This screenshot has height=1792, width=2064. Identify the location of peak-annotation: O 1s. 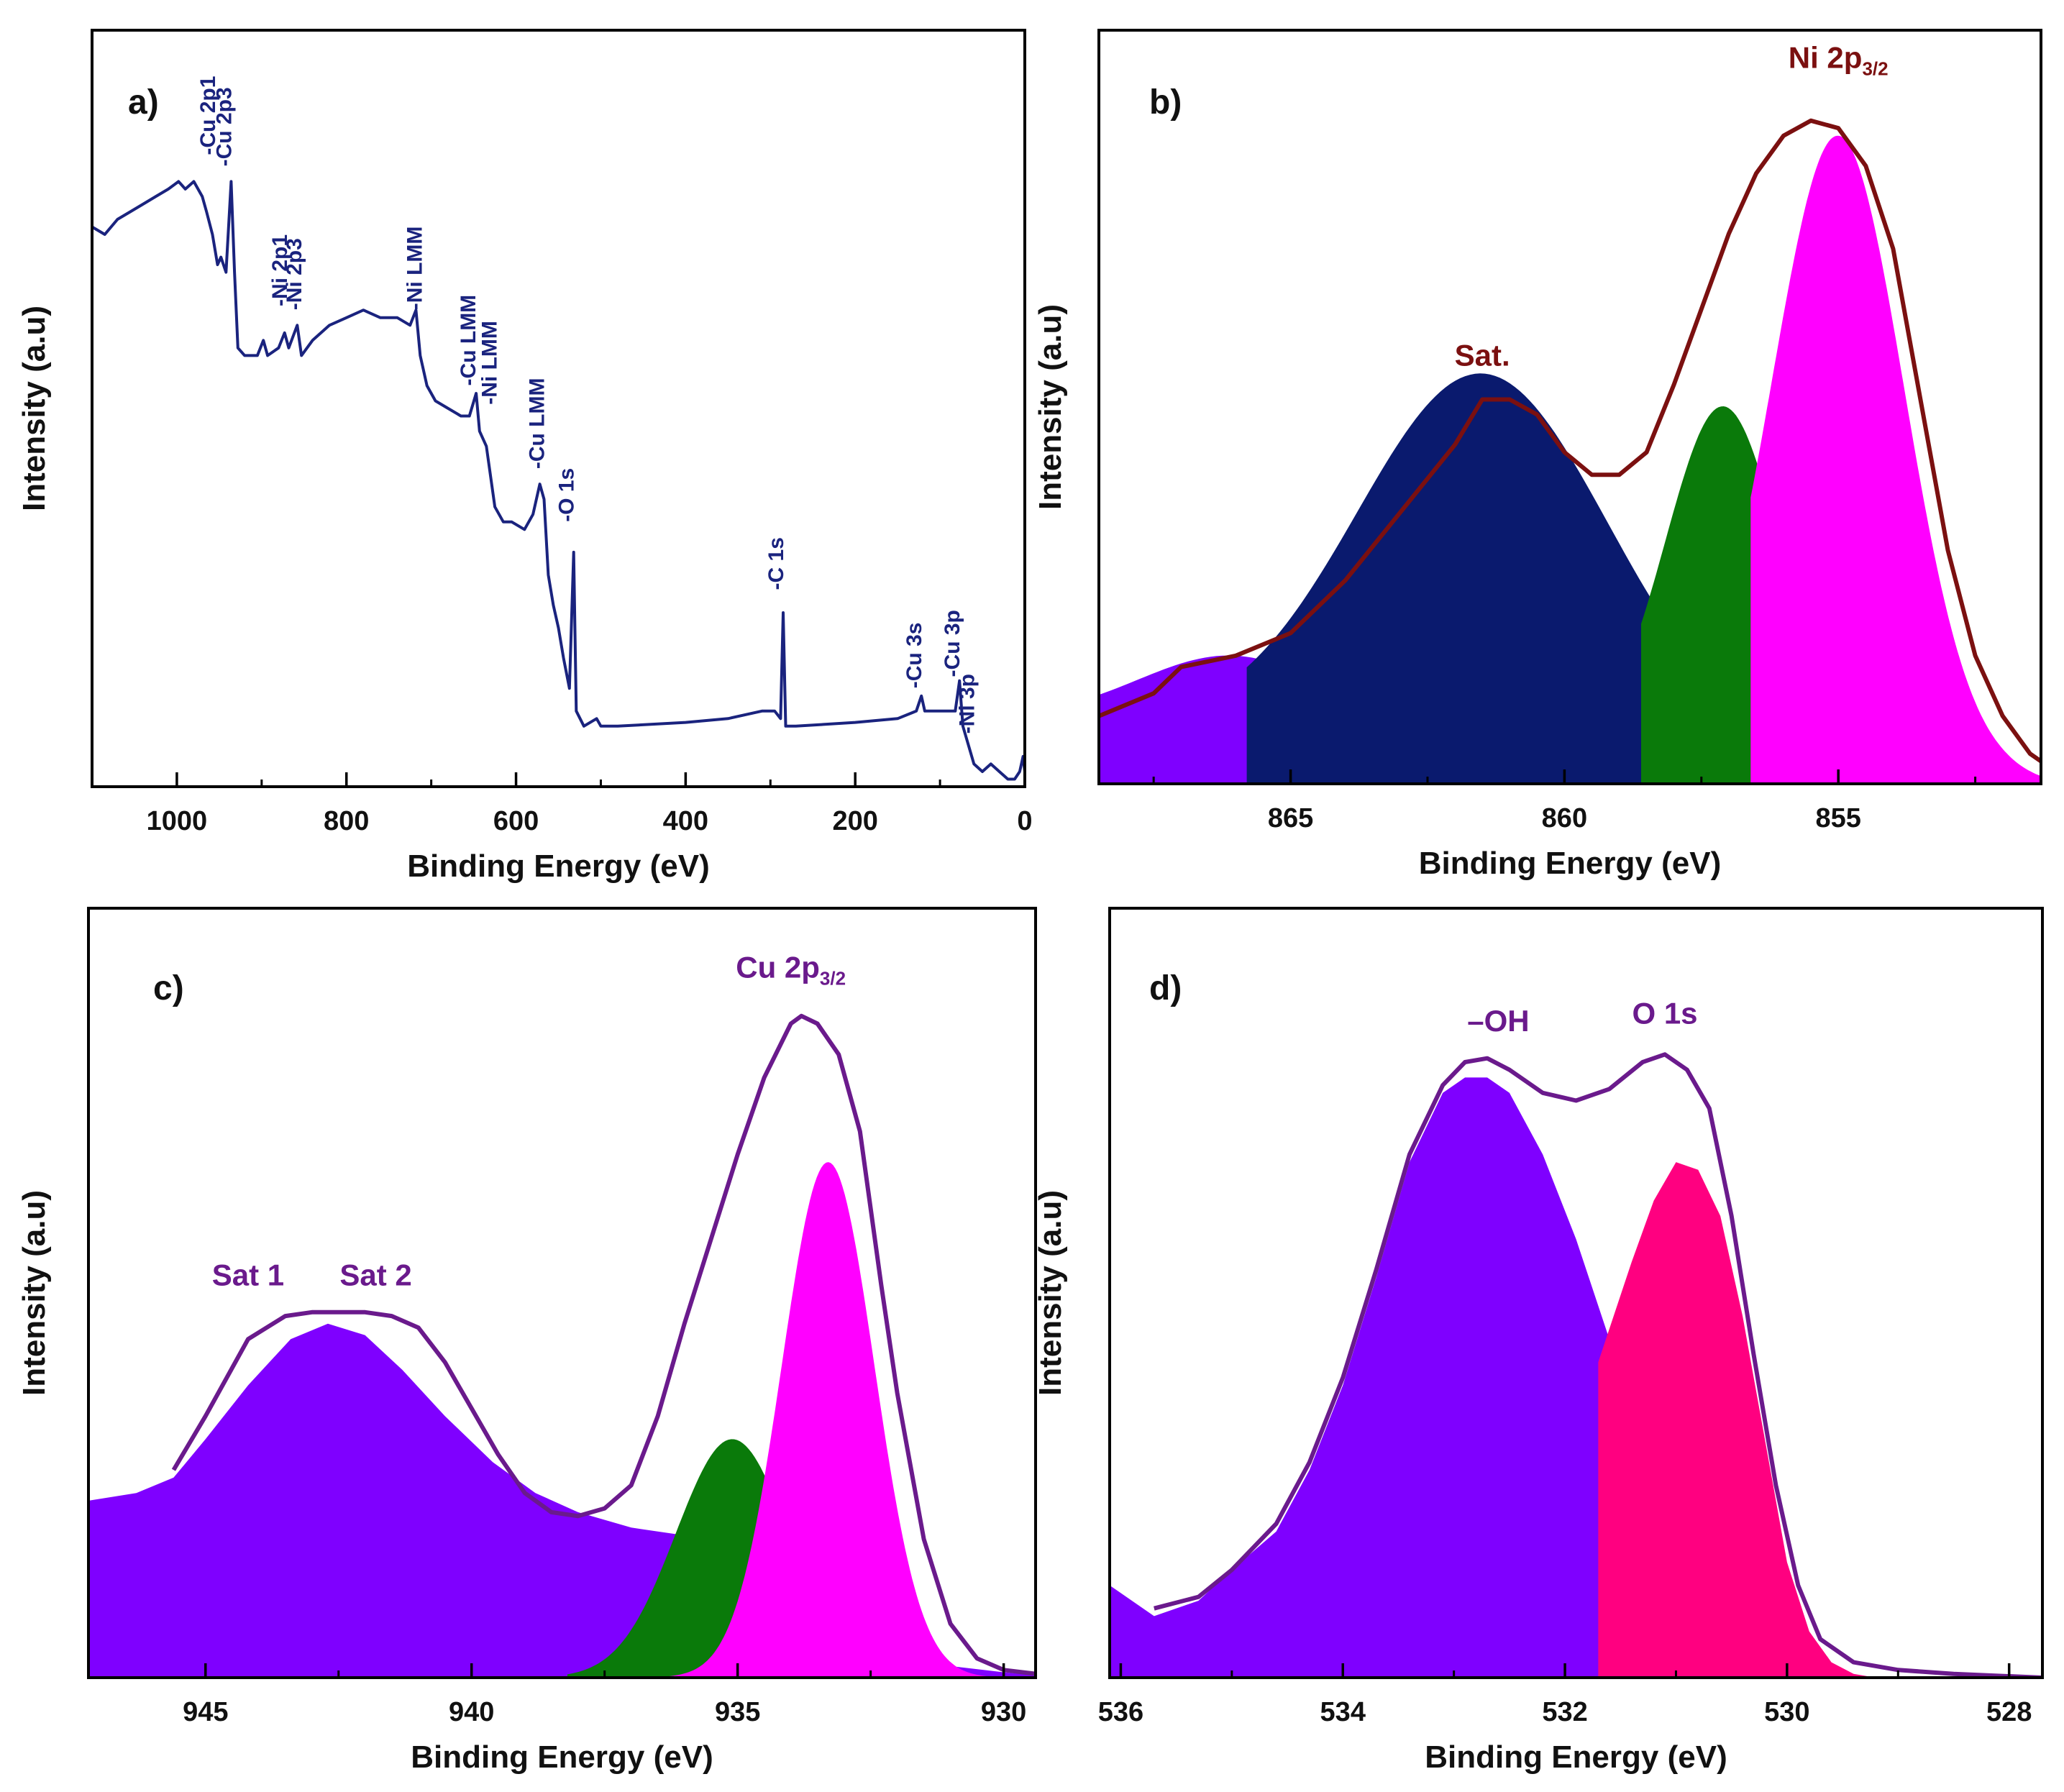
(1665, 1013).